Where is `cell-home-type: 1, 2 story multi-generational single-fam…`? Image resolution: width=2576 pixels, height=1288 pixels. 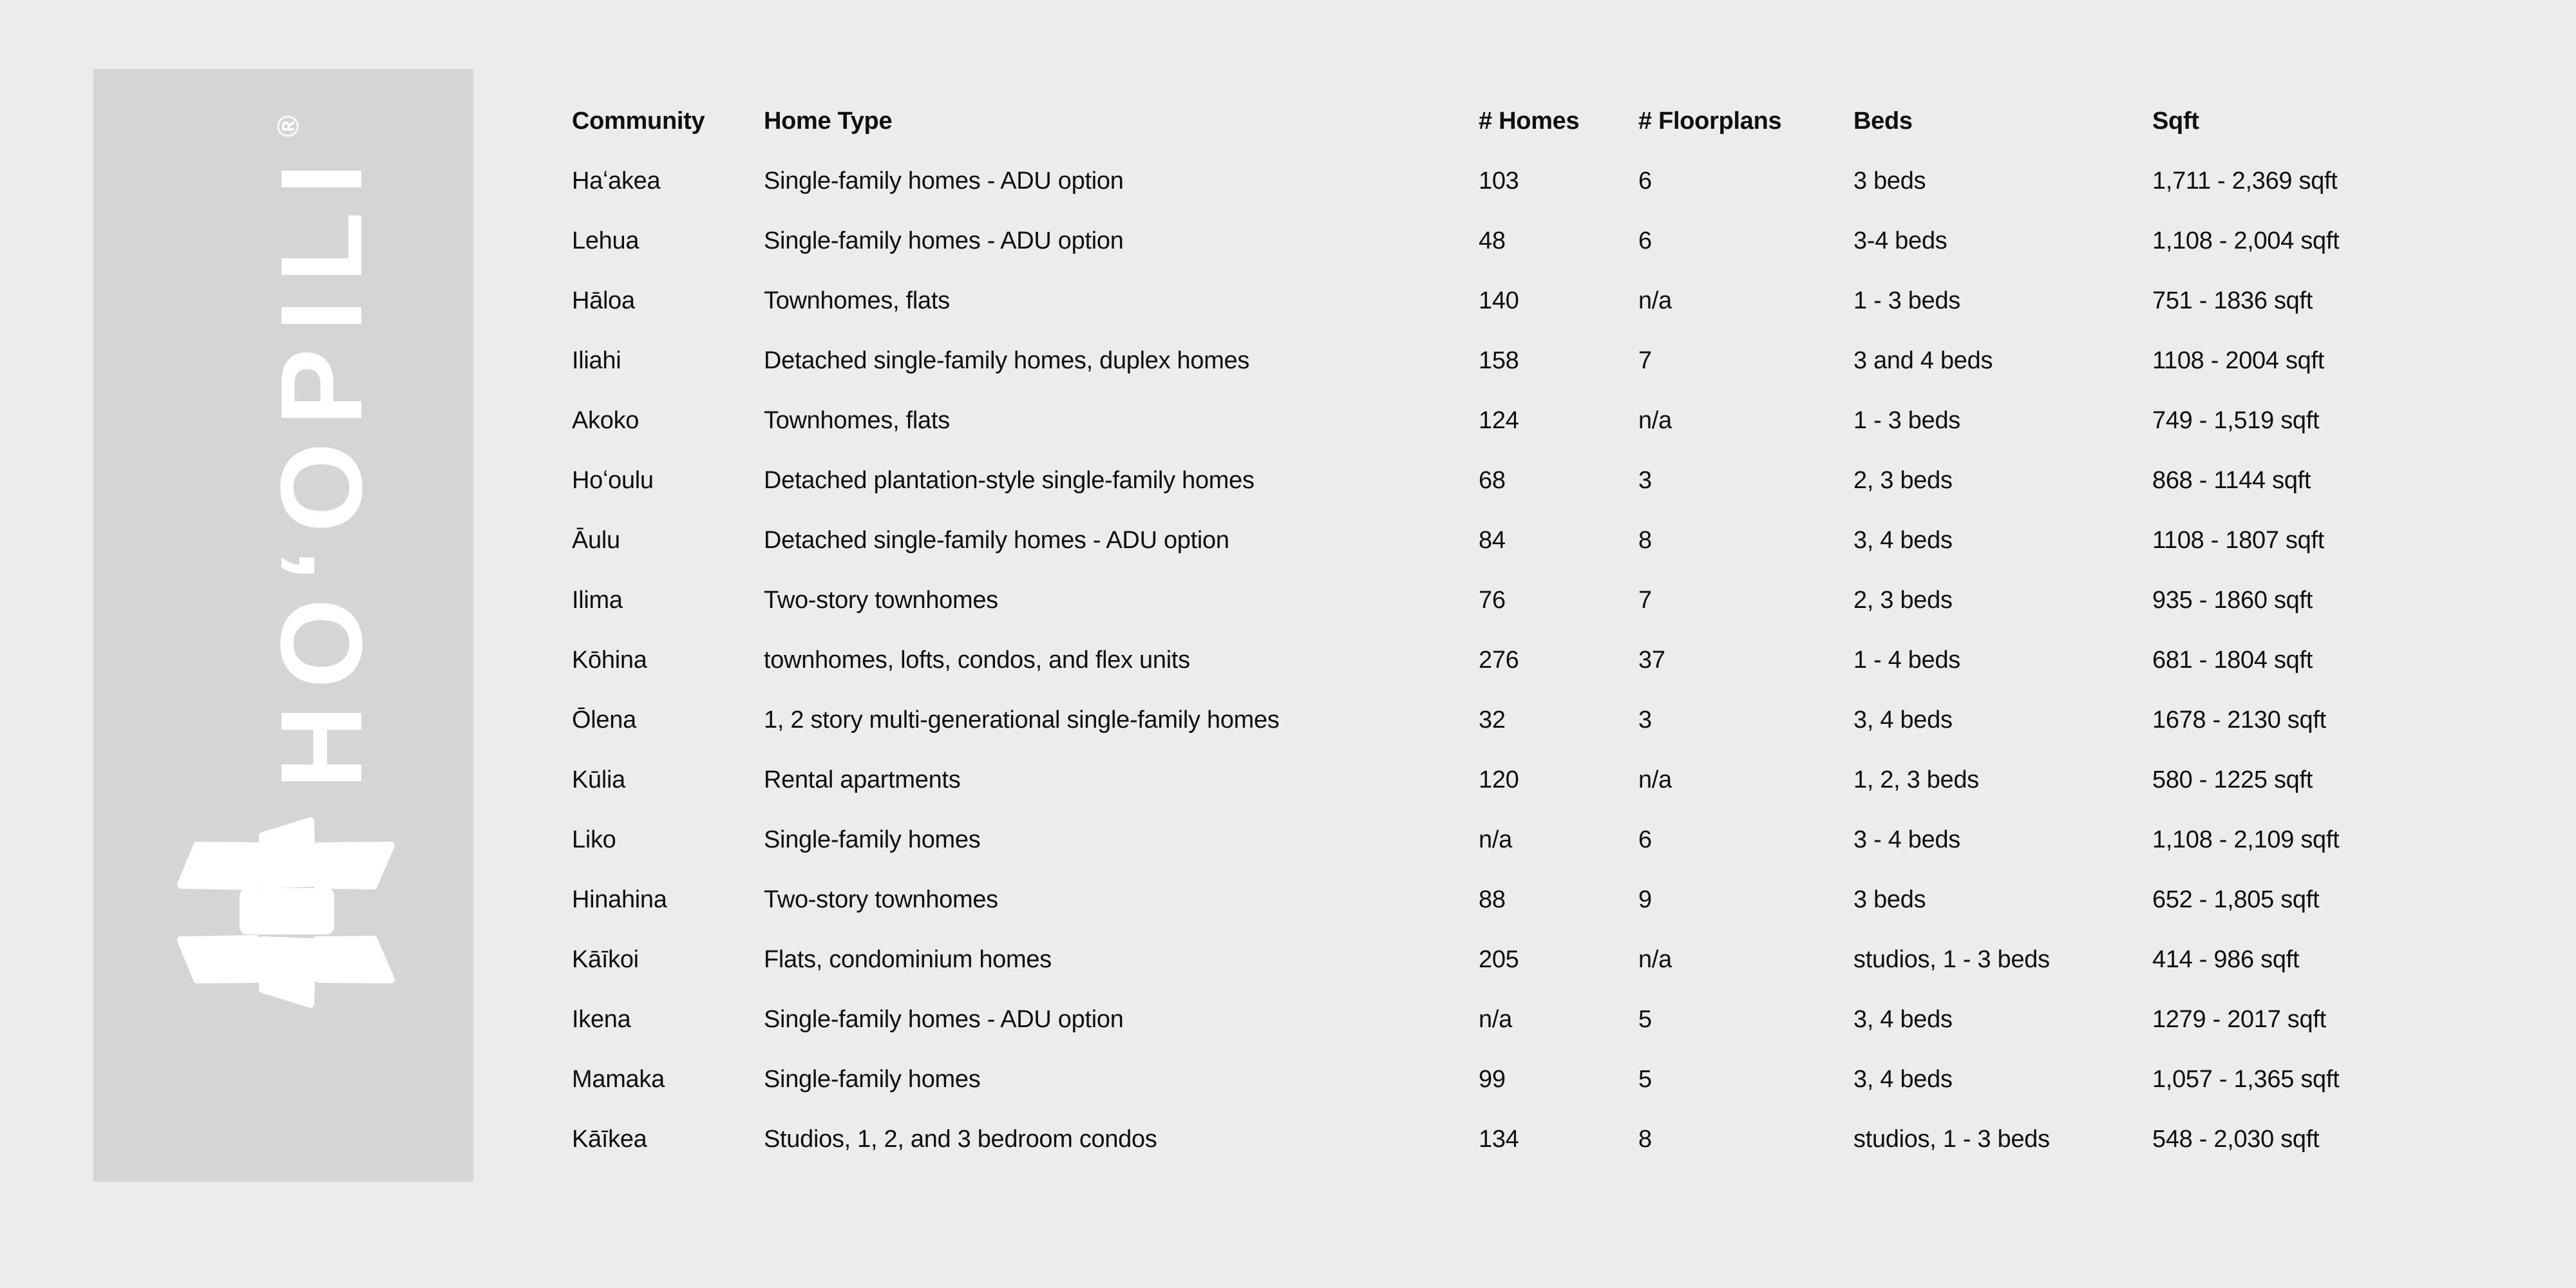
cell-home-type: 1, 2 story multi-generational single-fam… is located at coordinates (1022, 720).